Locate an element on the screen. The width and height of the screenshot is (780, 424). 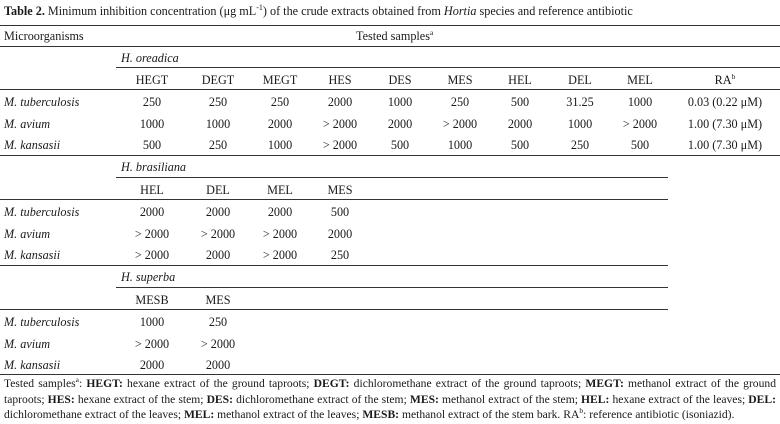
rule-brasiliana-species is located at coordinates (392, 177).